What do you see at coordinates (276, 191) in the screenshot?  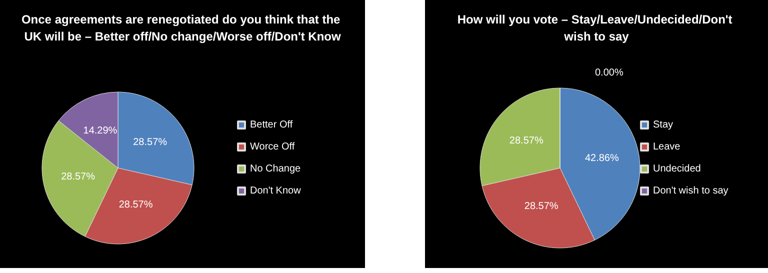 I see `legend-label: Don't Know` at bounding box center [276, 191].